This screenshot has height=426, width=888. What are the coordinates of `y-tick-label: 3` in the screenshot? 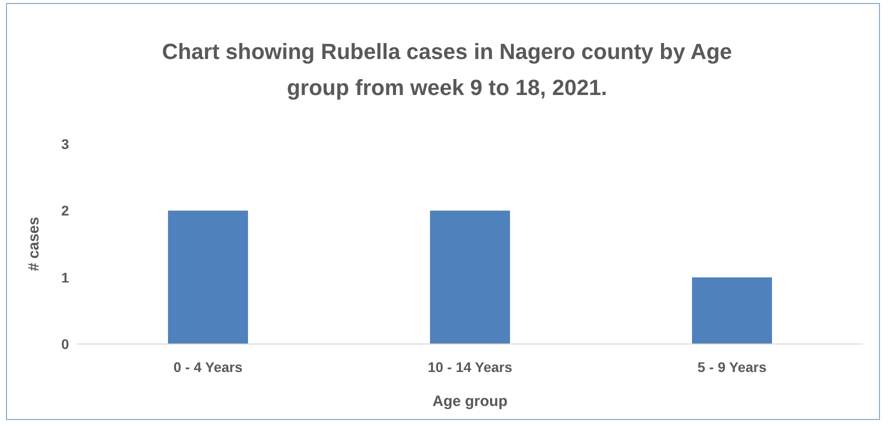 It's located at (65, 144).